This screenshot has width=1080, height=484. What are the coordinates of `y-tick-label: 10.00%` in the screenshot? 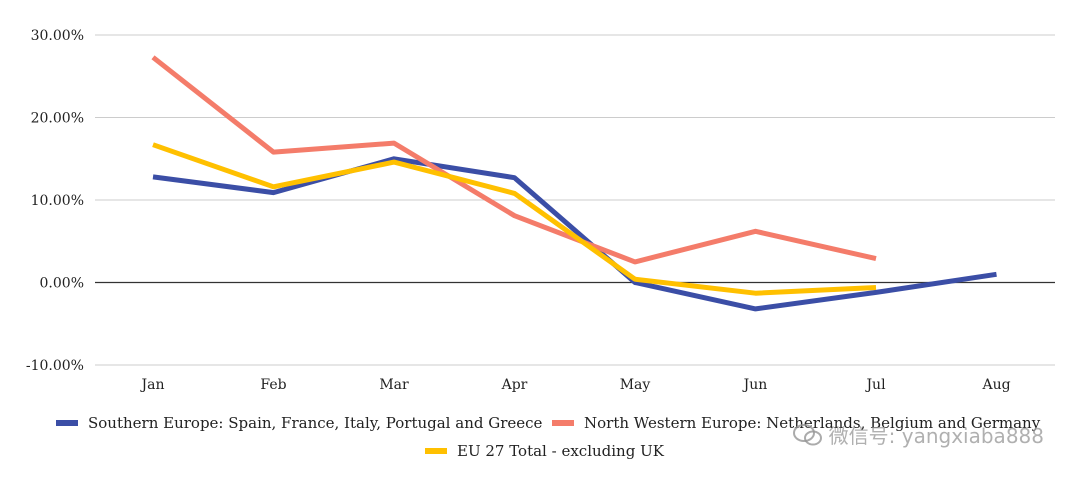 It's located at (57, 201).